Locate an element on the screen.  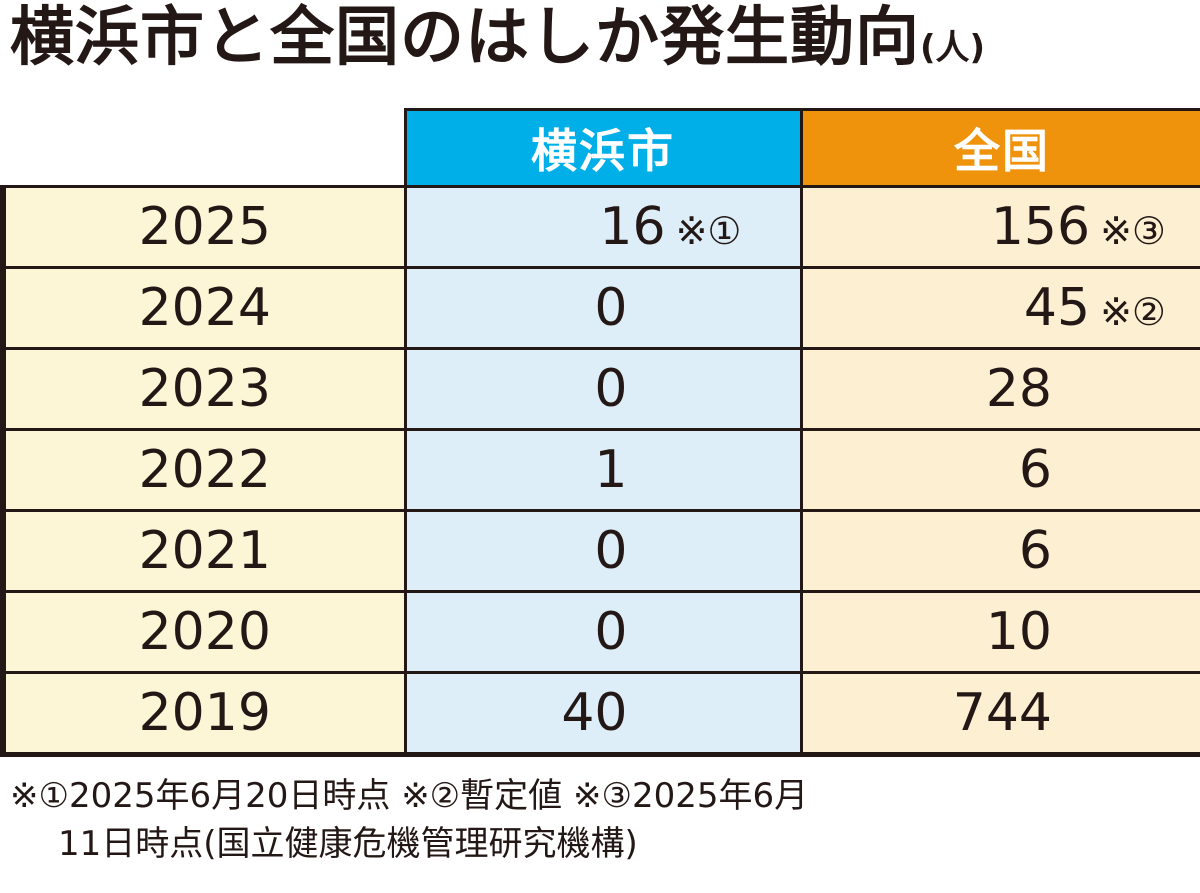
year-cell: 2021 is located at coordinates (203, 551).